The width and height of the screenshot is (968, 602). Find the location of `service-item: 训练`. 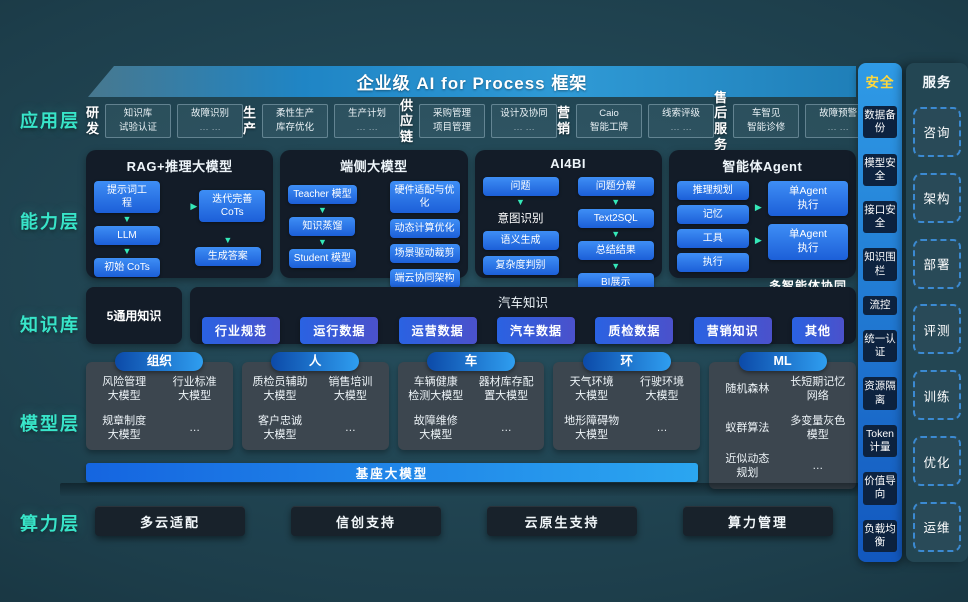

service-item: 训练 is located at coordinates (937, 395).